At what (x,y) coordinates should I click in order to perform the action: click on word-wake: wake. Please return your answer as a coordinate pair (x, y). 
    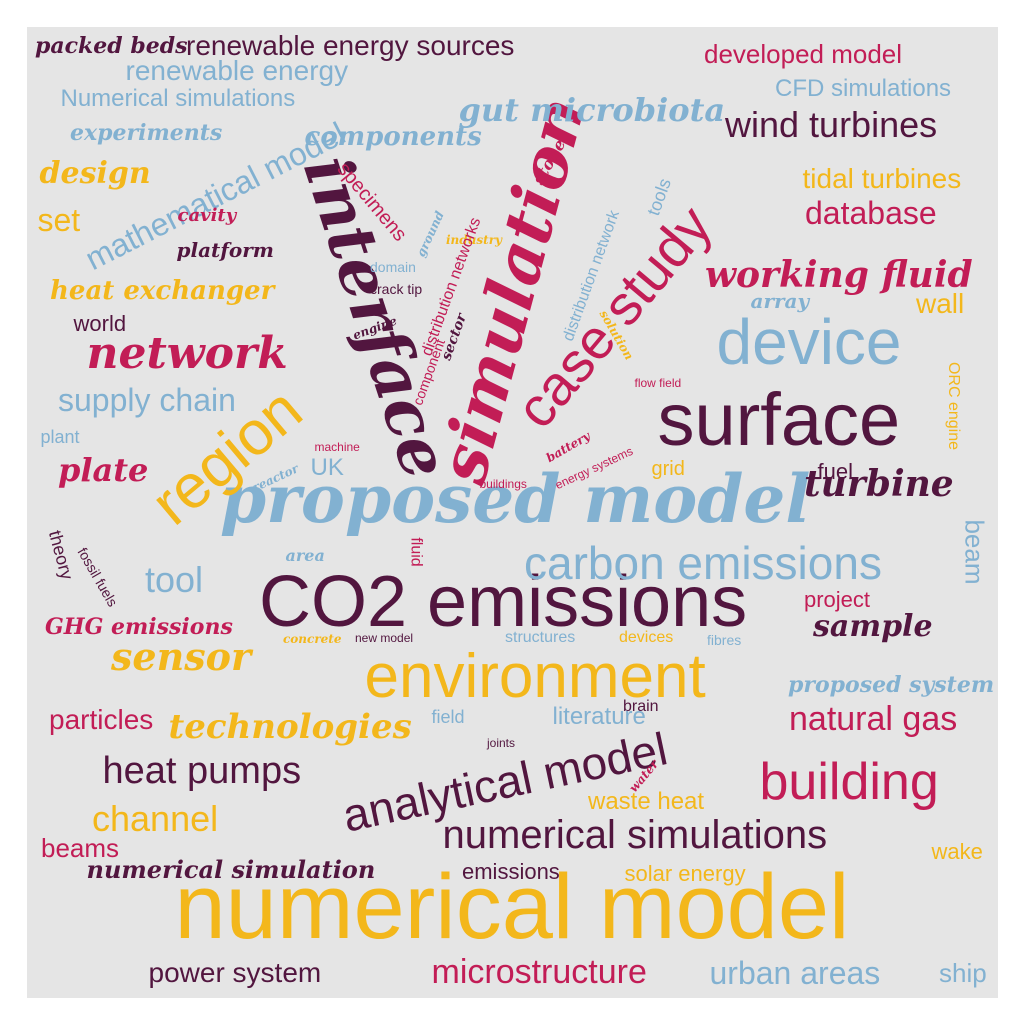
    Looking at the image, I should click on (957, 851).